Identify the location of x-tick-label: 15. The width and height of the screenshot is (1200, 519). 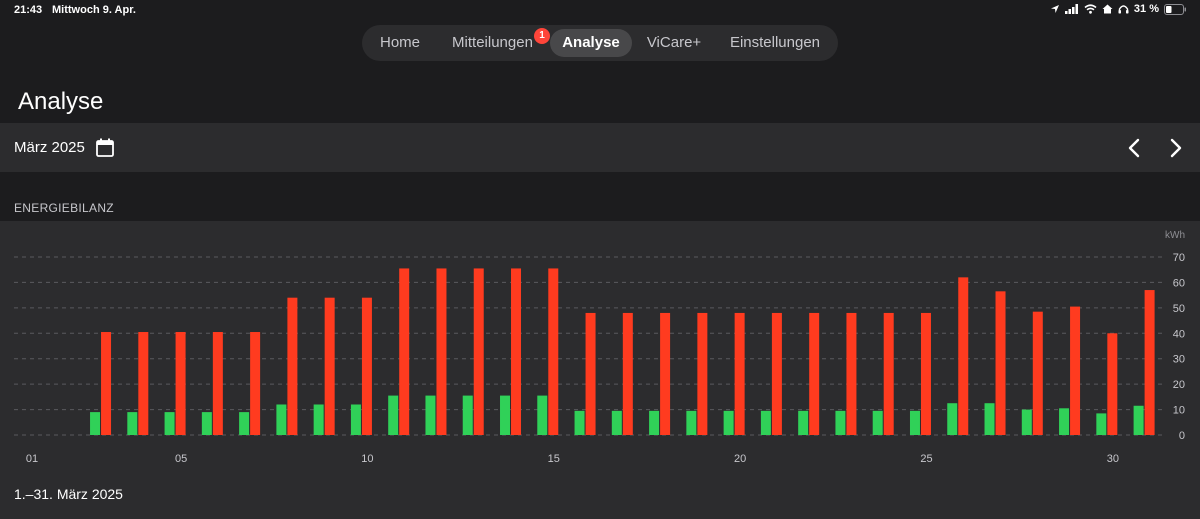
(554, 459).